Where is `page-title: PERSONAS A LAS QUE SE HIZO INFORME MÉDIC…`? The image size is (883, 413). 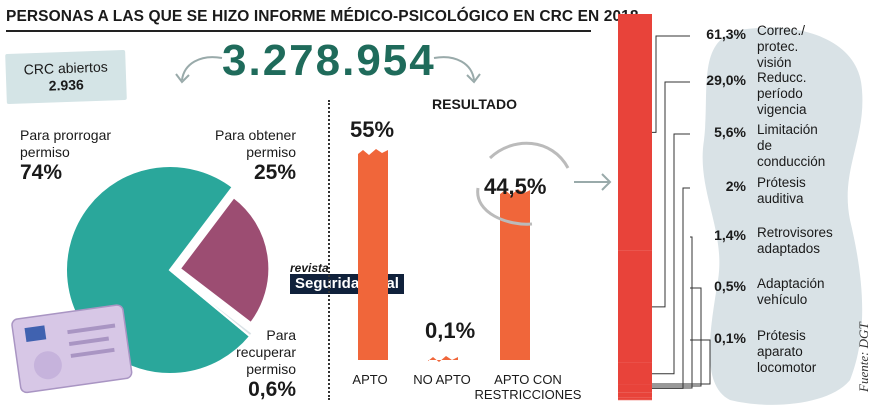 page-title: PERSONAS A LAS QUE SE HIZO INFORME MÉDIC… is located at coordinates (322, 16).